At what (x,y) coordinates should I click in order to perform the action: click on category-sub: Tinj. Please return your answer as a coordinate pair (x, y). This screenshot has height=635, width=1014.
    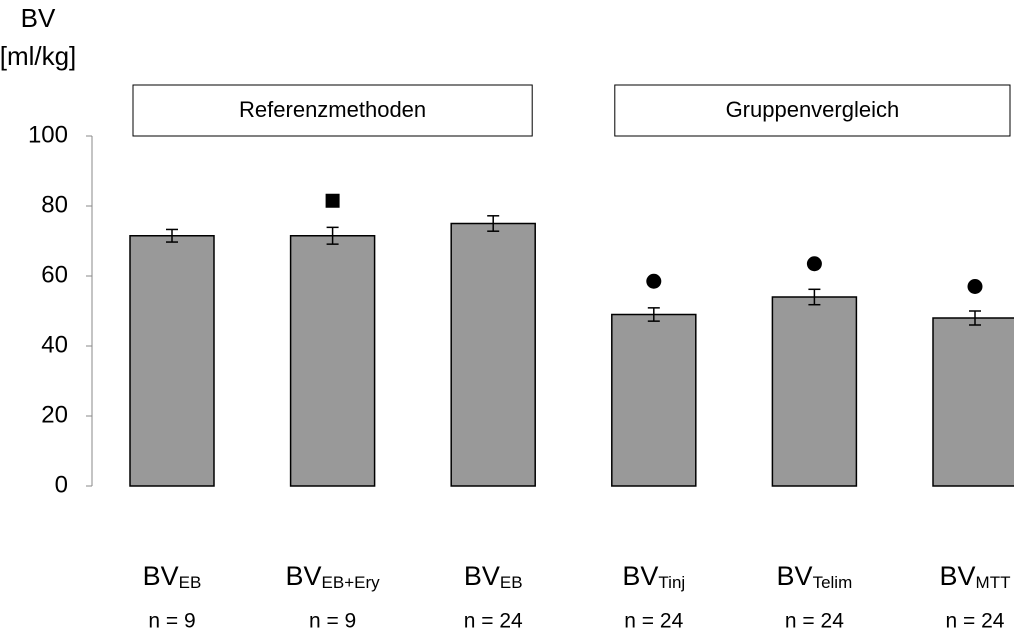
    Looking at the image, I should click on (671, 582).